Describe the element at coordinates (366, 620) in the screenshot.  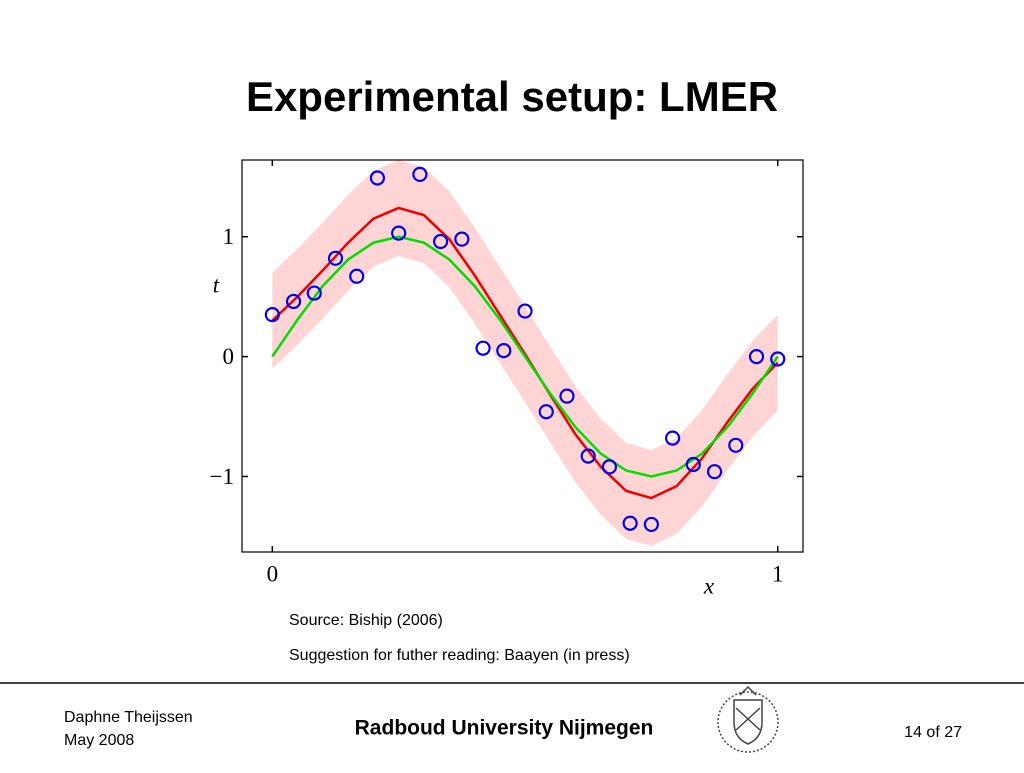
I see `source: Source: Biship (2006)` at that location.